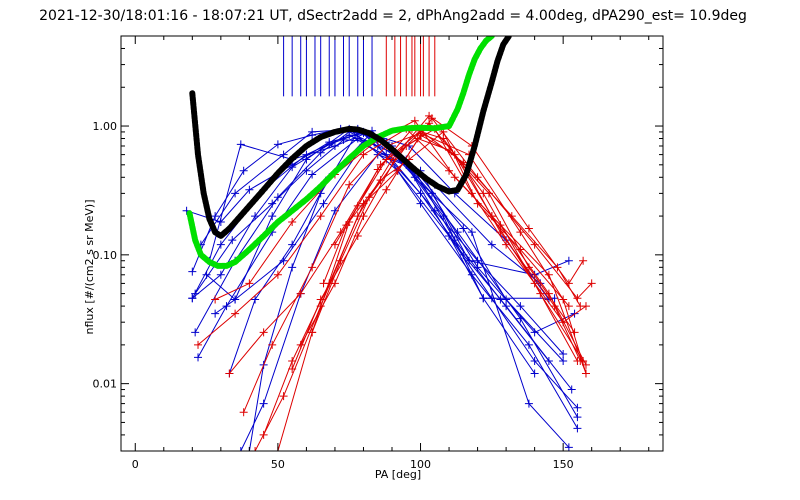  What do you see at coordinates (105, 255) in the screenshot?
I see `y-tick-label: 0.10` at bounding box center [105, 255].